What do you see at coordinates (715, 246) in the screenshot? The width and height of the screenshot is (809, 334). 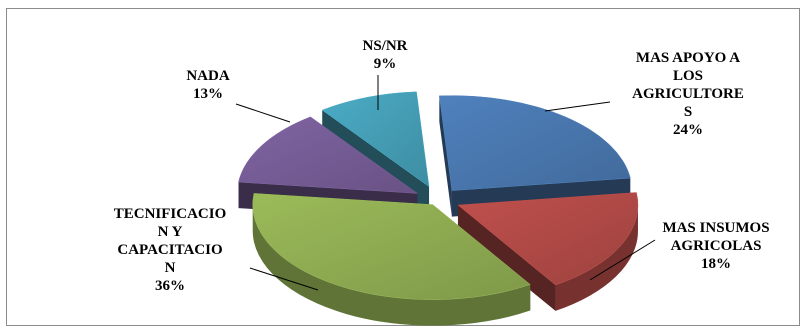 I see `slice-label-1: MAS INSUMOS AGRICOLAS 18%` at bounding box center [715, 246].